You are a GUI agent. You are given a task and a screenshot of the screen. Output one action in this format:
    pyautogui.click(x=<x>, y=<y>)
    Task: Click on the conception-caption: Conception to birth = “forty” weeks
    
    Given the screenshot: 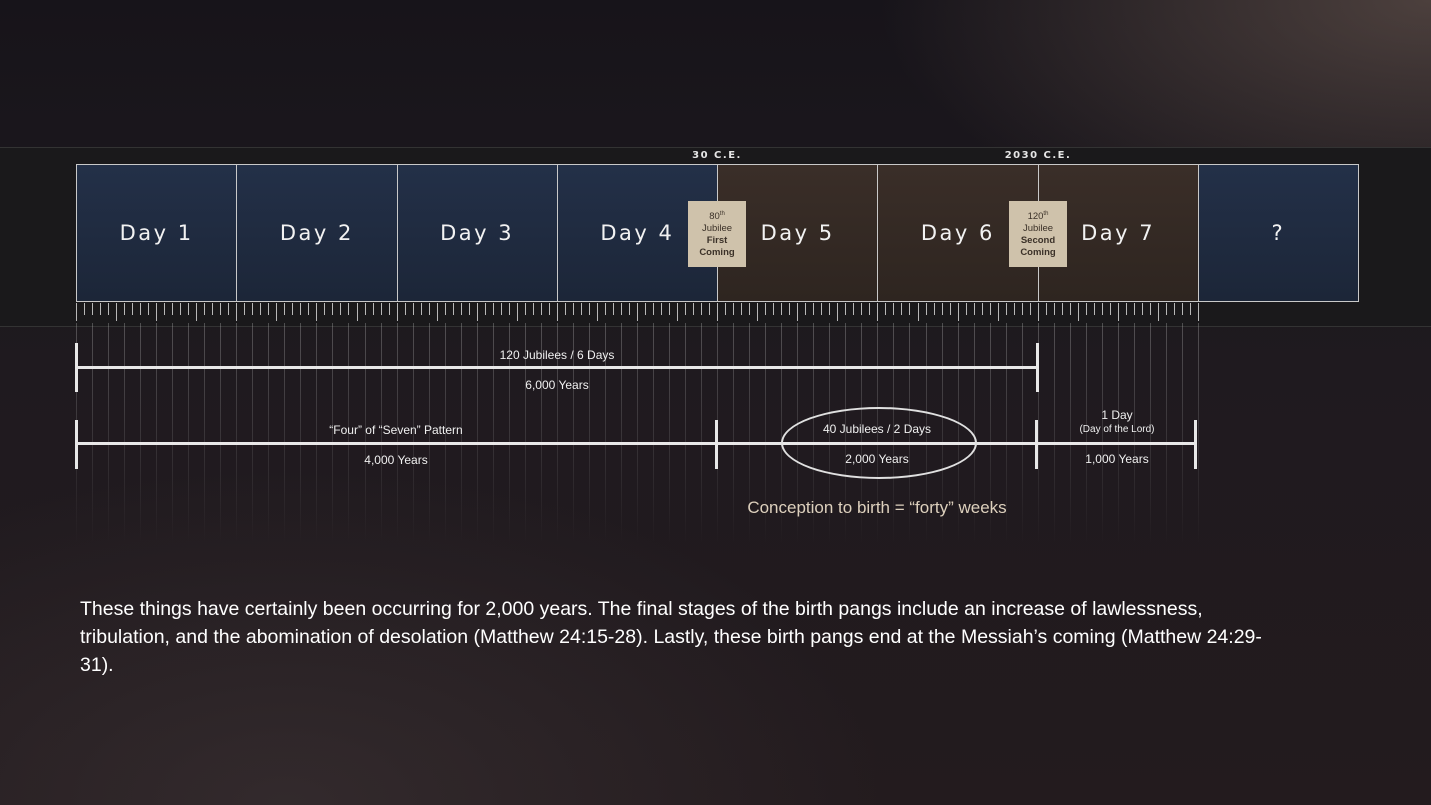 What is the action you would take?
    pyautogui.click(x=877, y=507)
    